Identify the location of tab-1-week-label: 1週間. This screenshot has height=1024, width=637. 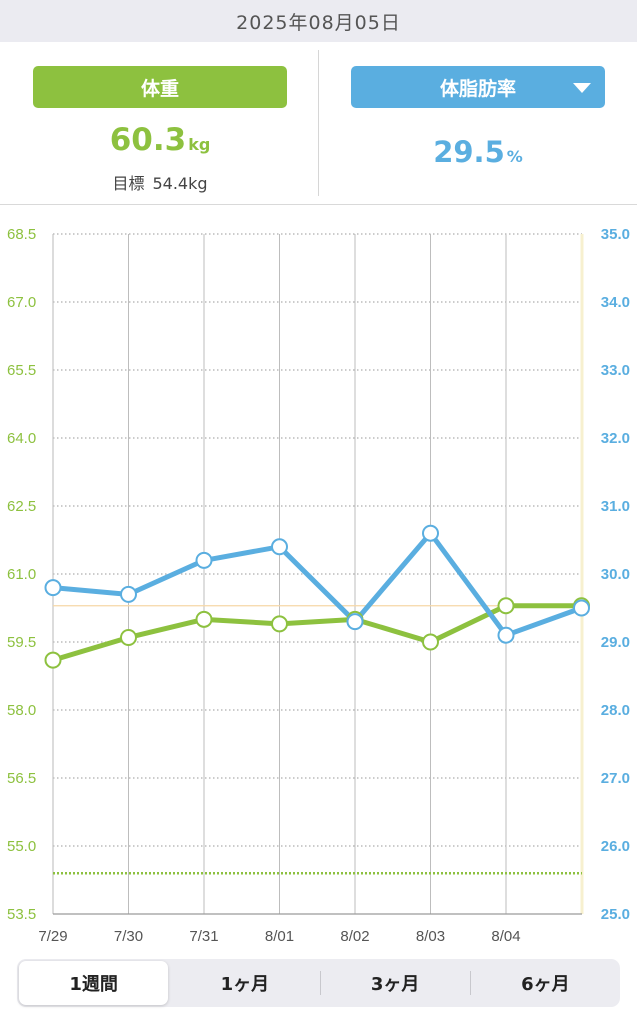
(93, 984).